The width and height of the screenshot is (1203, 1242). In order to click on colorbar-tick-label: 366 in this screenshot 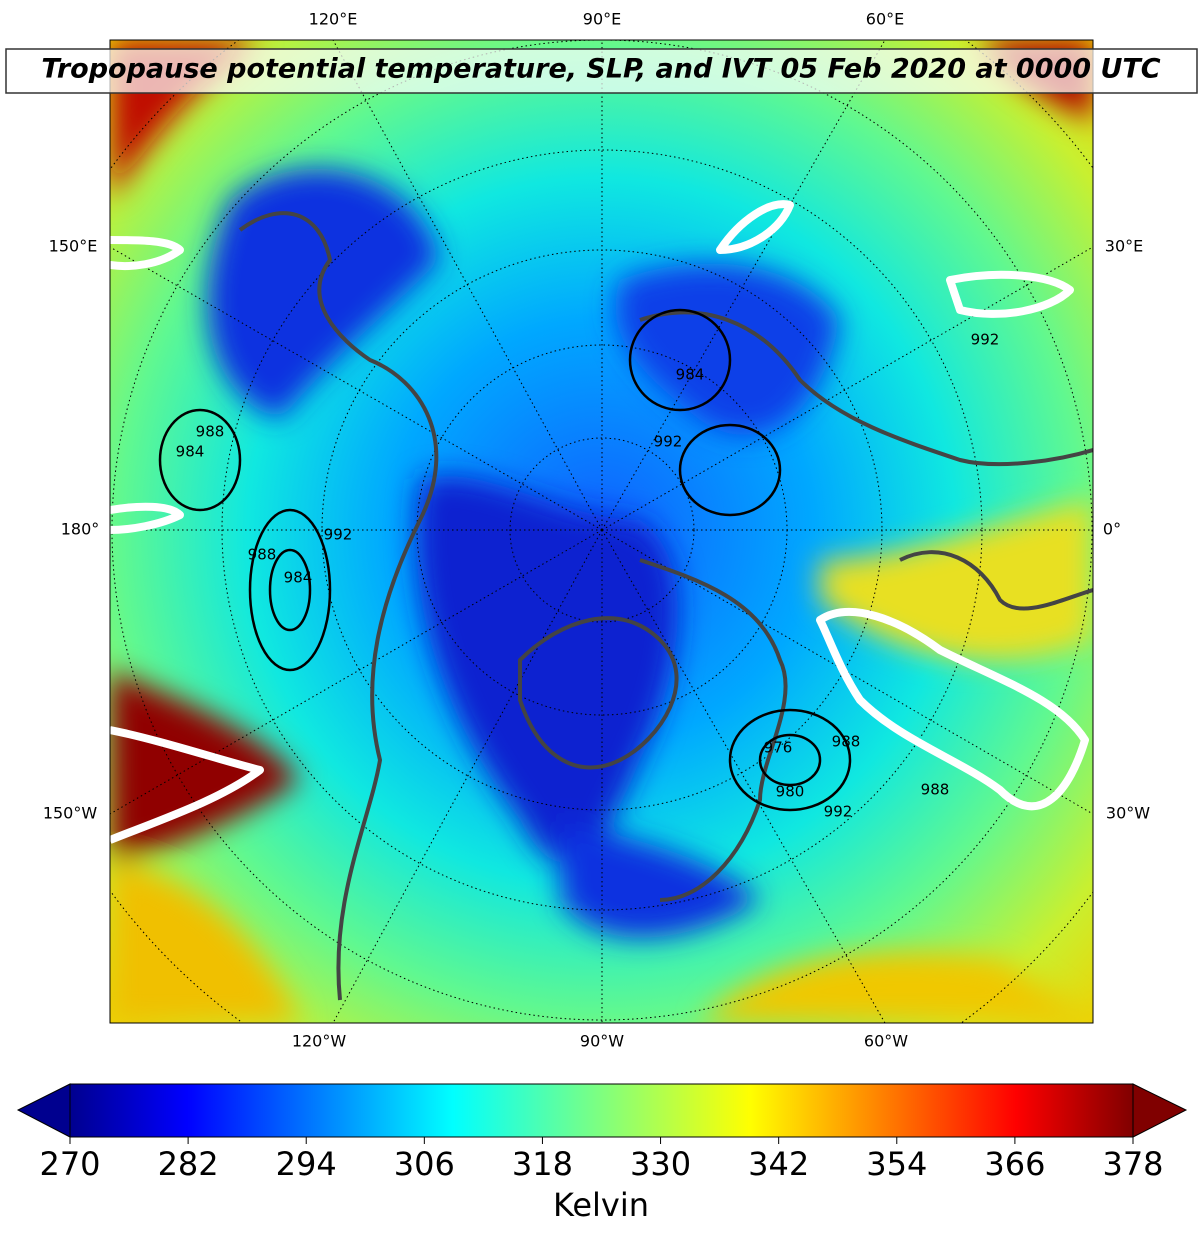, I will do `click(1014, 1164)`.